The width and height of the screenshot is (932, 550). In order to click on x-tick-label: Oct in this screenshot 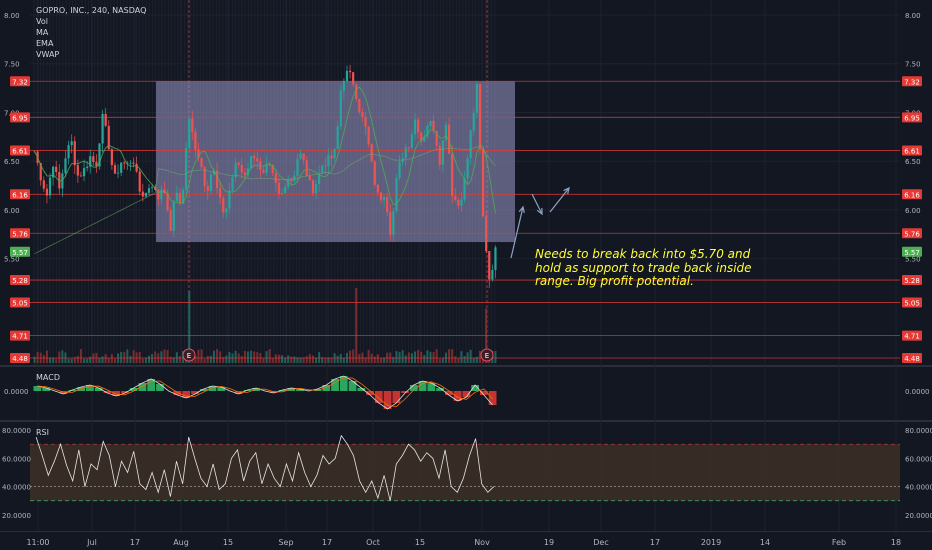, I will do `click(373, 542)`.